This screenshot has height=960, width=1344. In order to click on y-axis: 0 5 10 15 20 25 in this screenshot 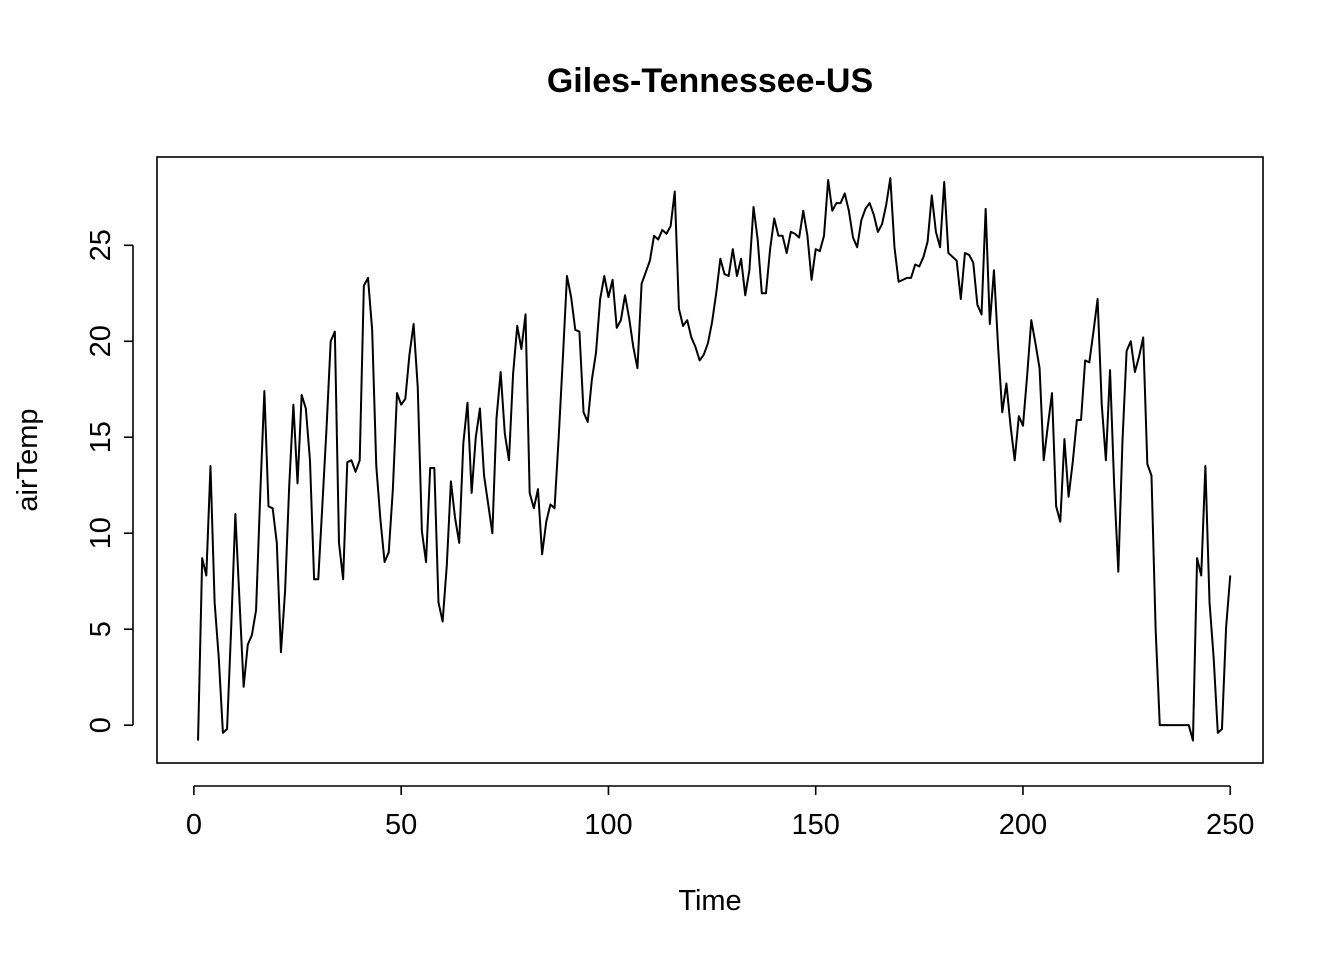, I will do `click(109, 481)`.